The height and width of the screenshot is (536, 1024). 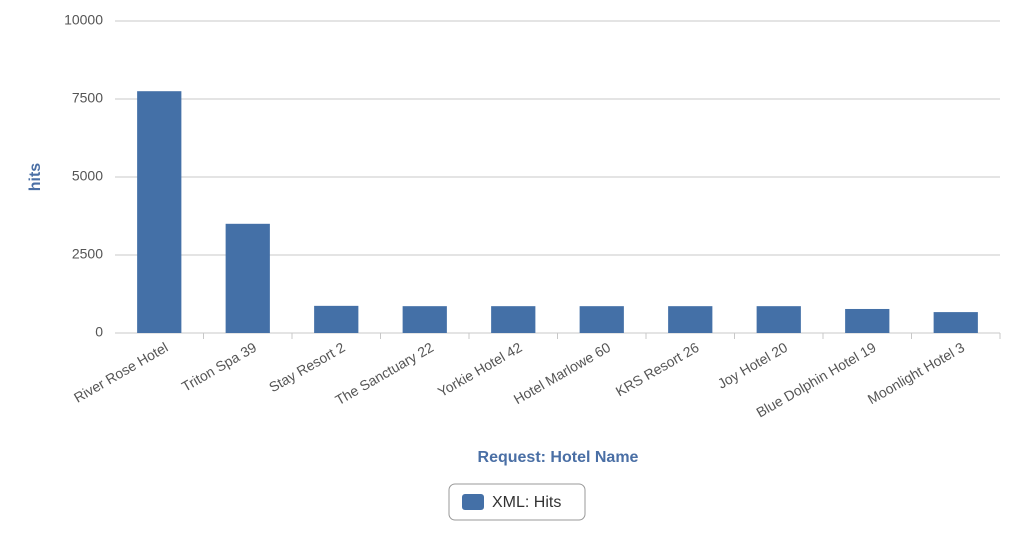 I want to click on y-tick-label: 2500, so click(x=87, y=254).